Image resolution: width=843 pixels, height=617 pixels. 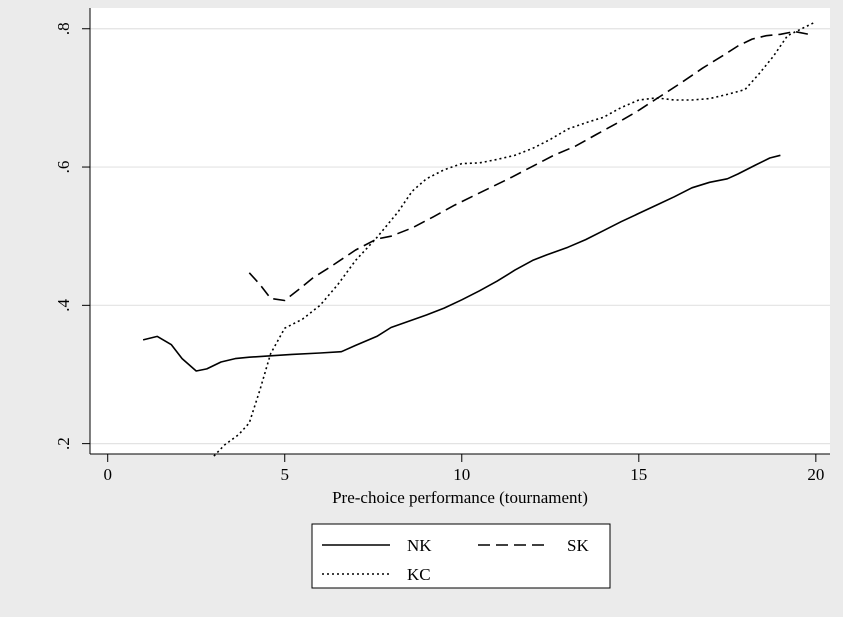 I want to click on legend: NK SK KC, so click(x=461, y=556).